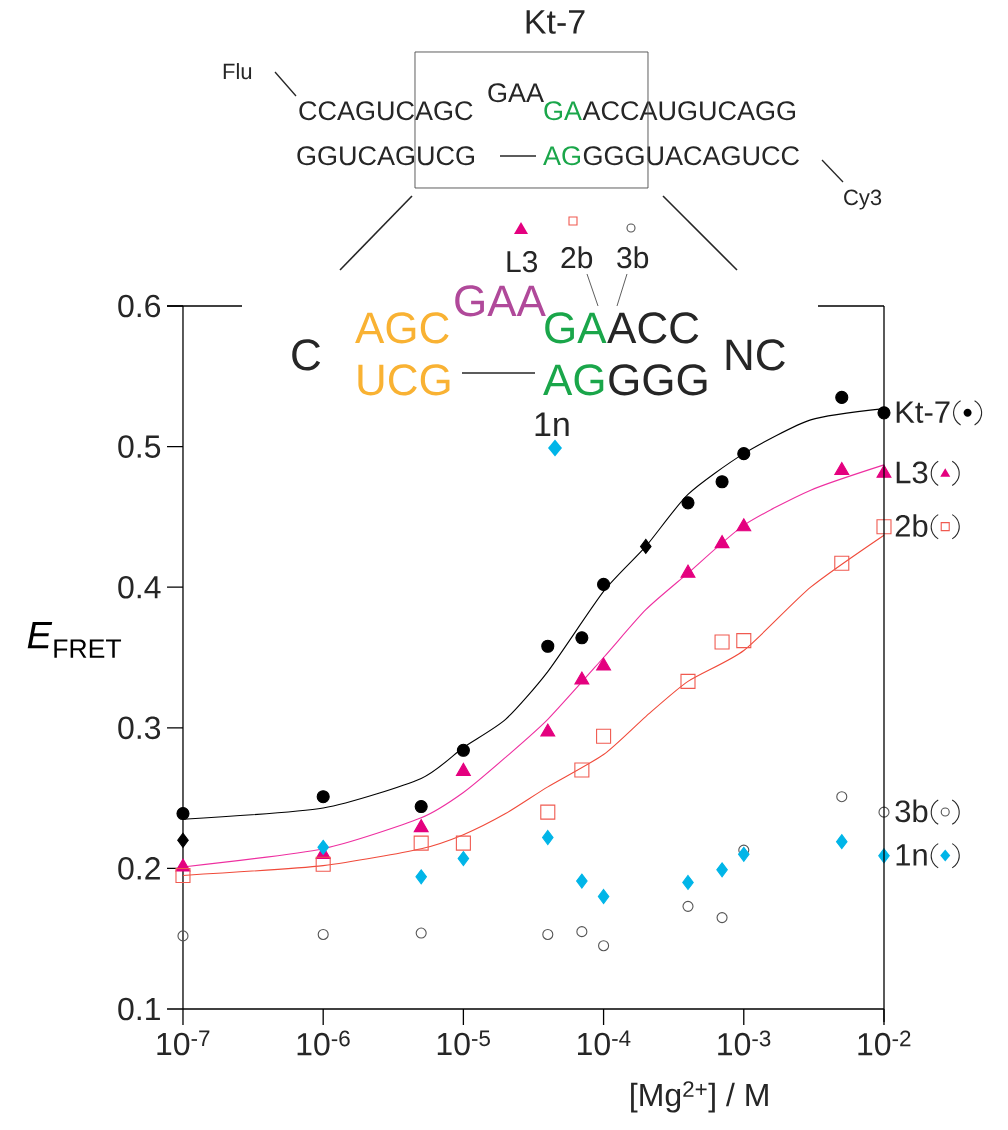 The width and height of the screenshot is (1008, 1130). What do you see at coordinates (402, 328) in the screenshot?
I see `annotation: AGC` at bounding box center [402, 328].